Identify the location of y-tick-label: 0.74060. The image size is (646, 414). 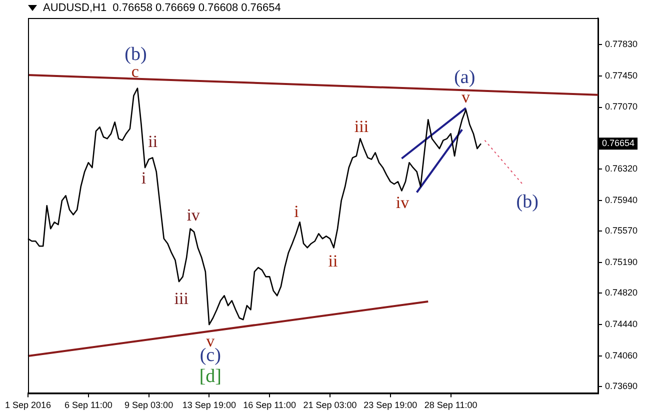
(621, 355).